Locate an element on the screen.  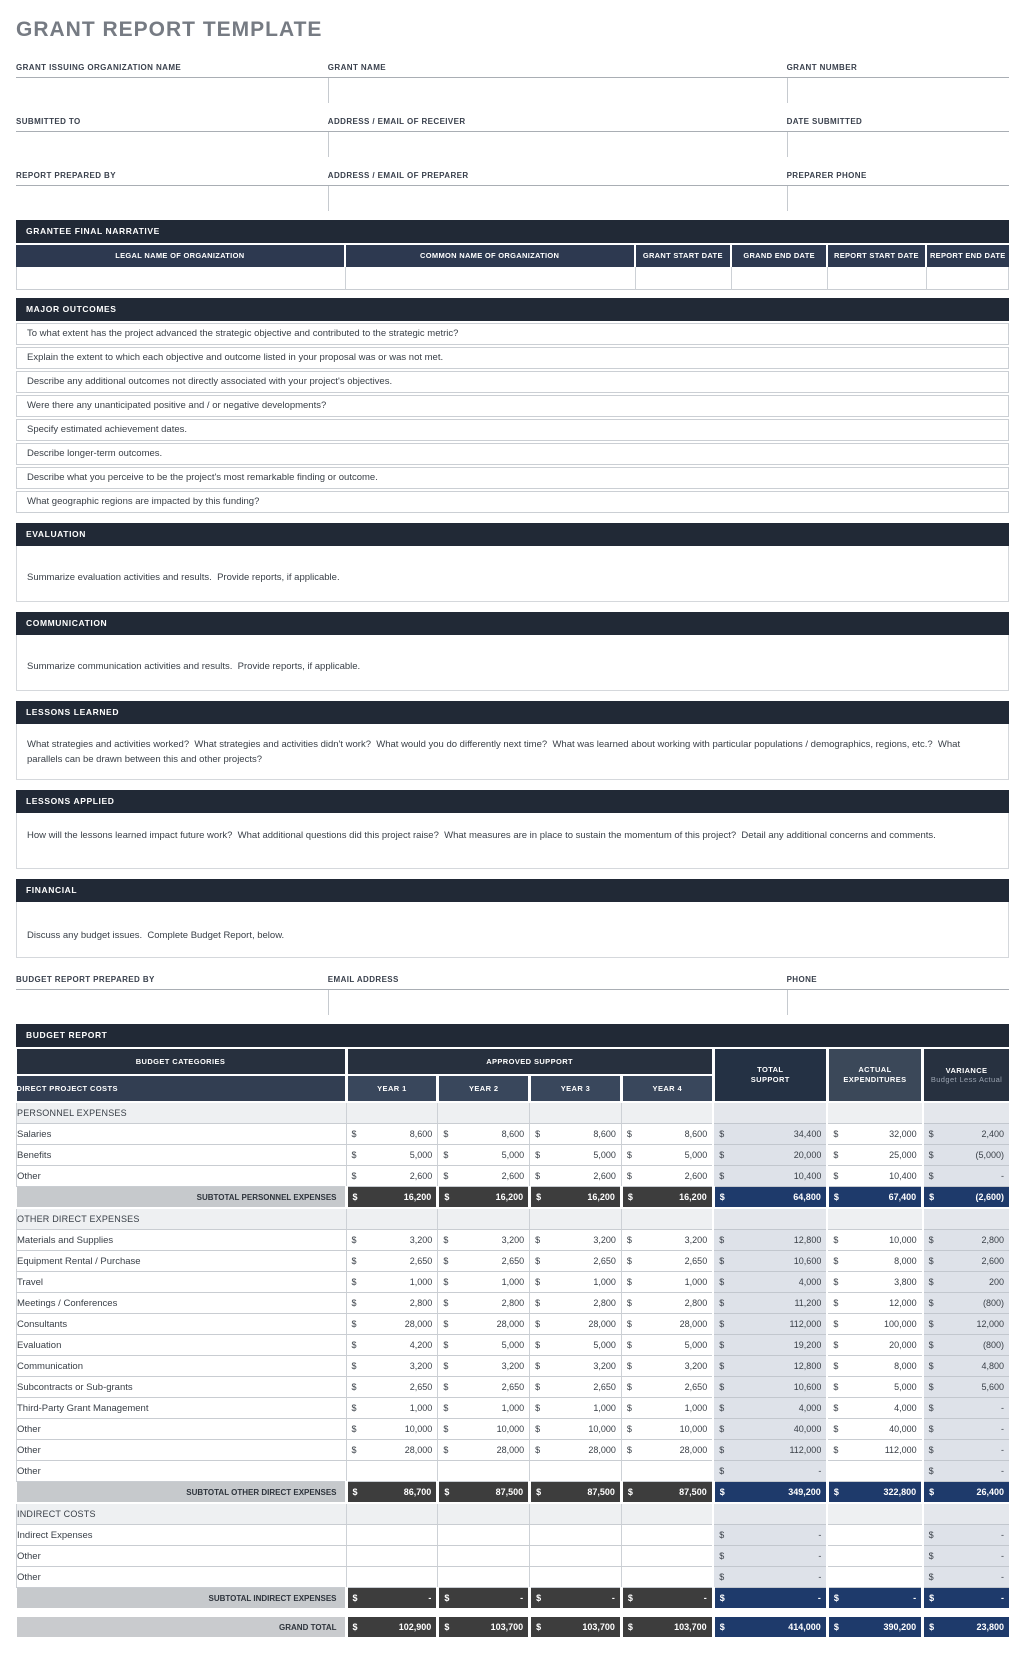
budget-cell: $20,000 is located at coordinates (875, 1345).